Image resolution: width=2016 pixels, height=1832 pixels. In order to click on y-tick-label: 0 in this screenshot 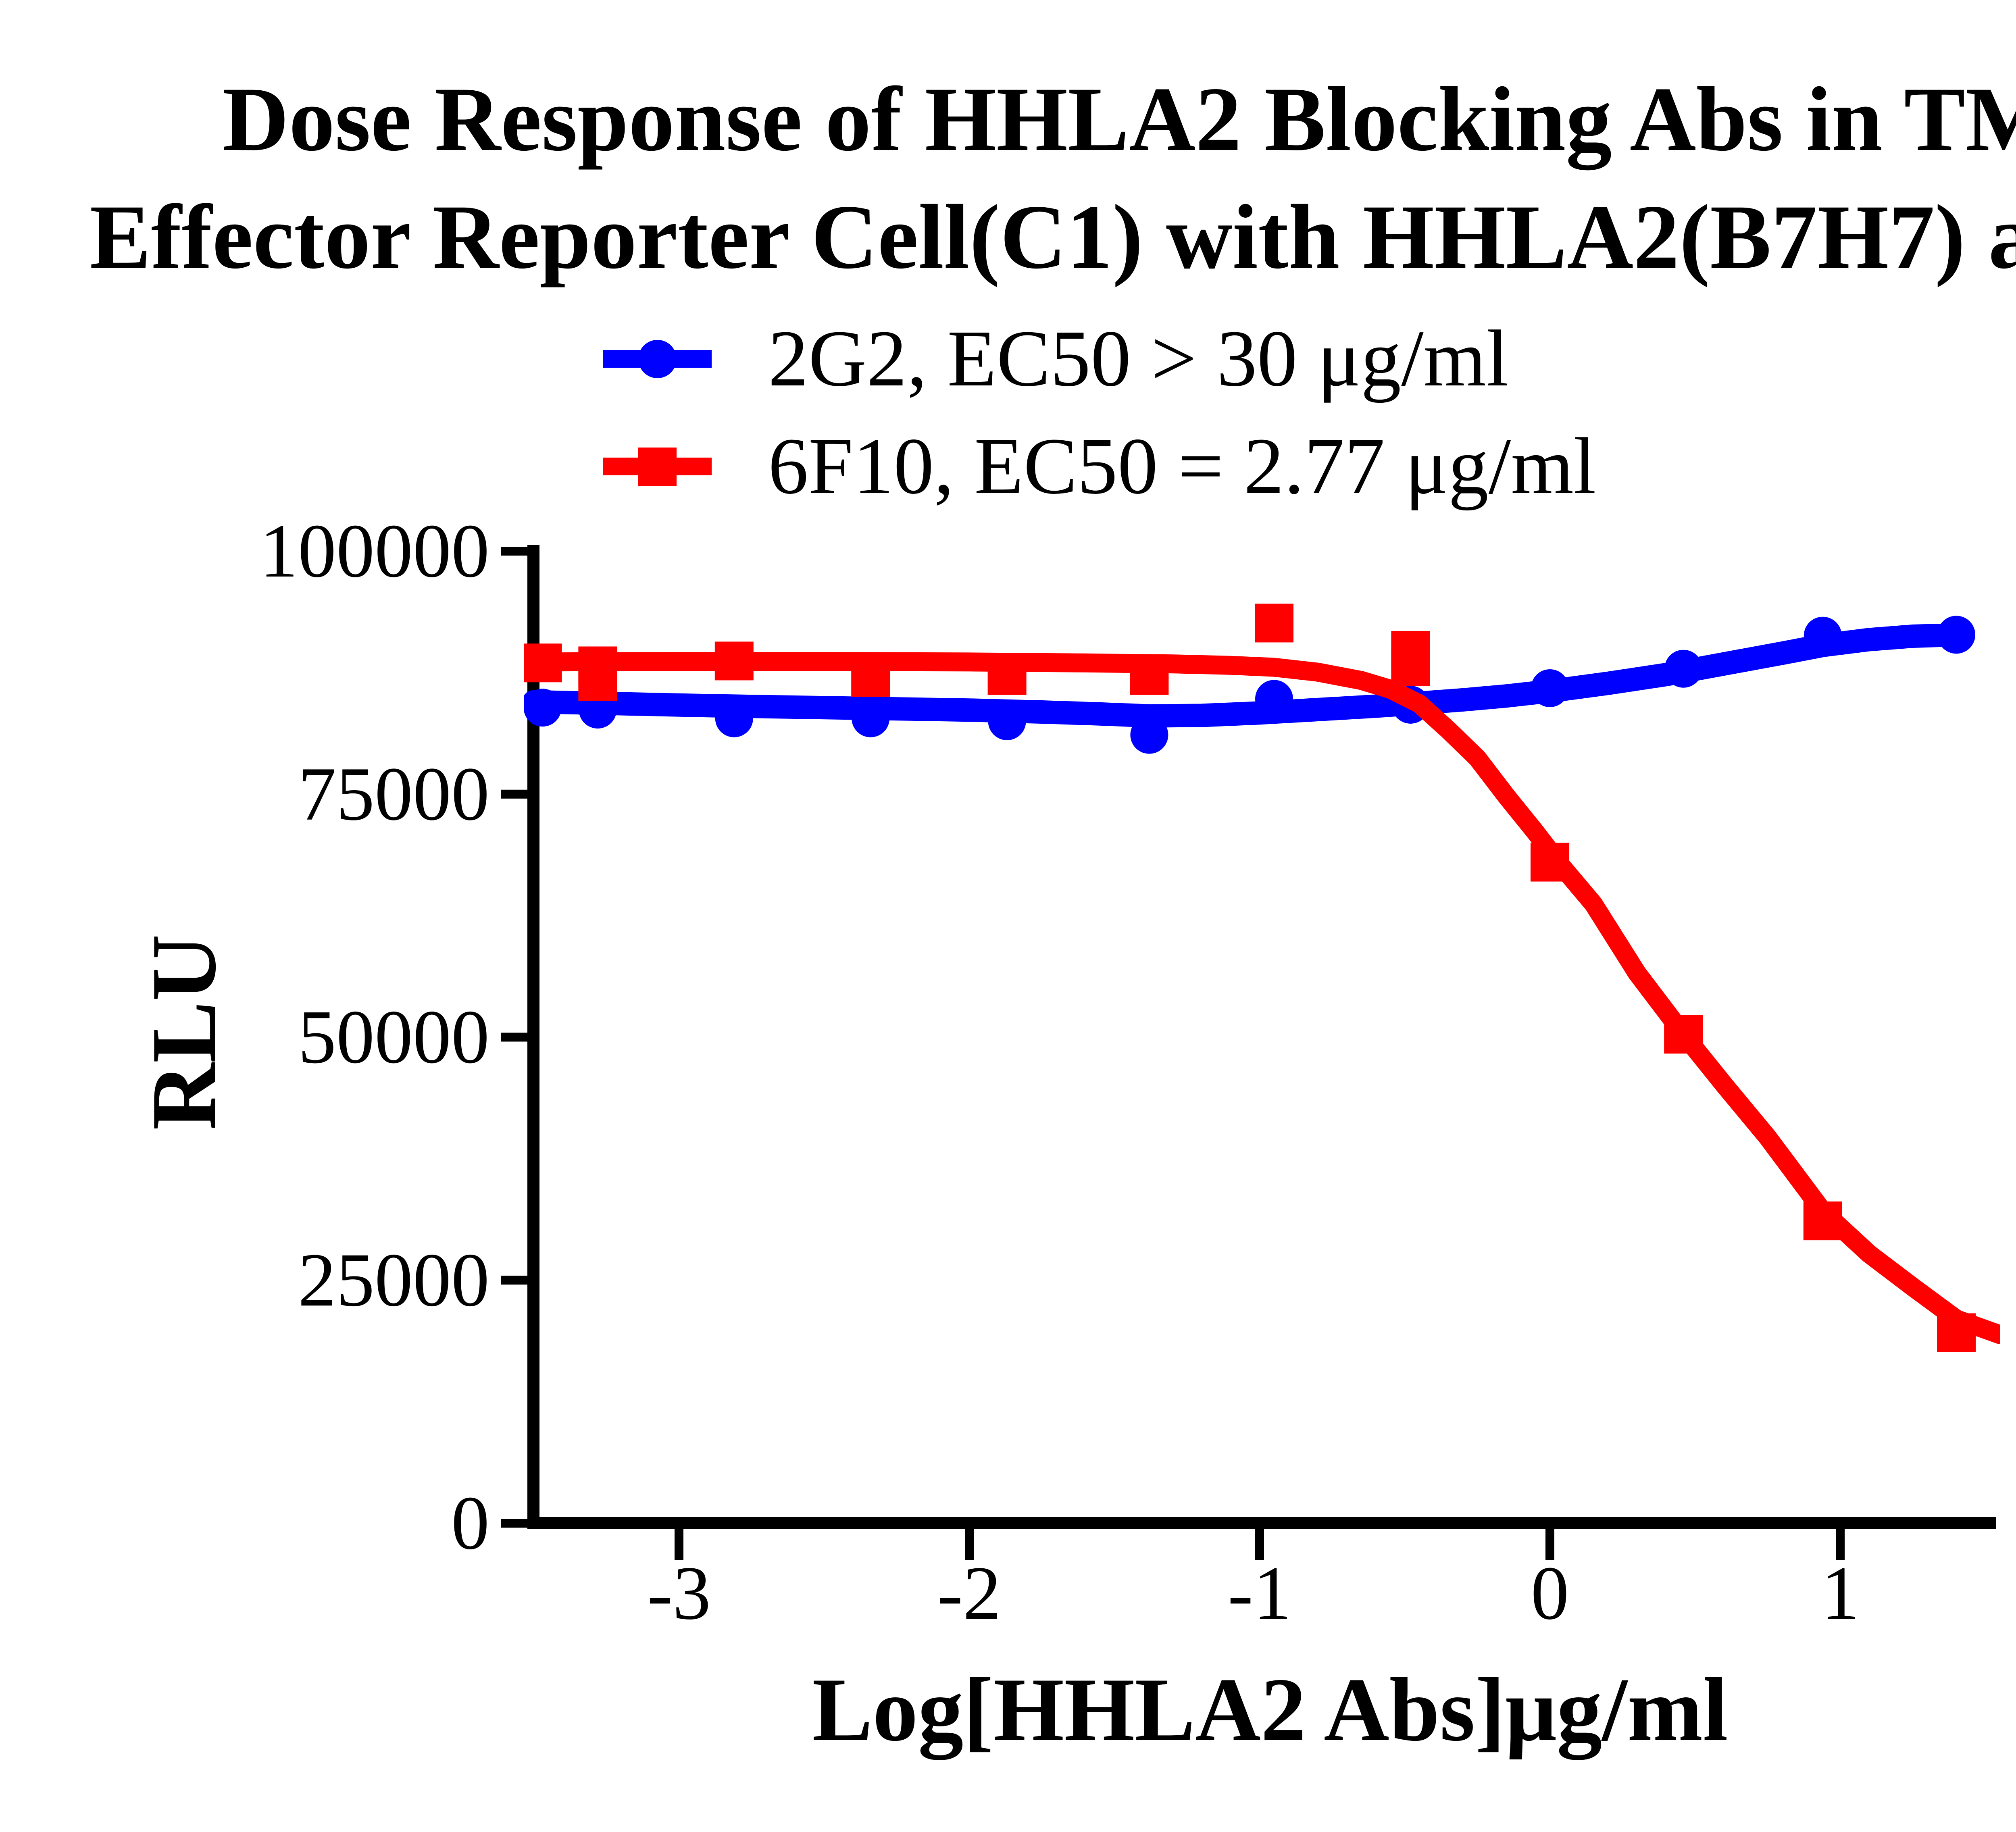, I will do `click(470, 1524)`.